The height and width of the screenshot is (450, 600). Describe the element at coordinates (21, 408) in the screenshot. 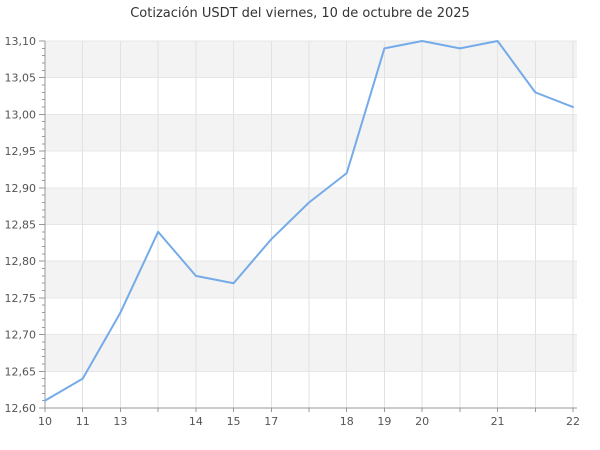

I see `y-tick-label: 12,60` at that location.